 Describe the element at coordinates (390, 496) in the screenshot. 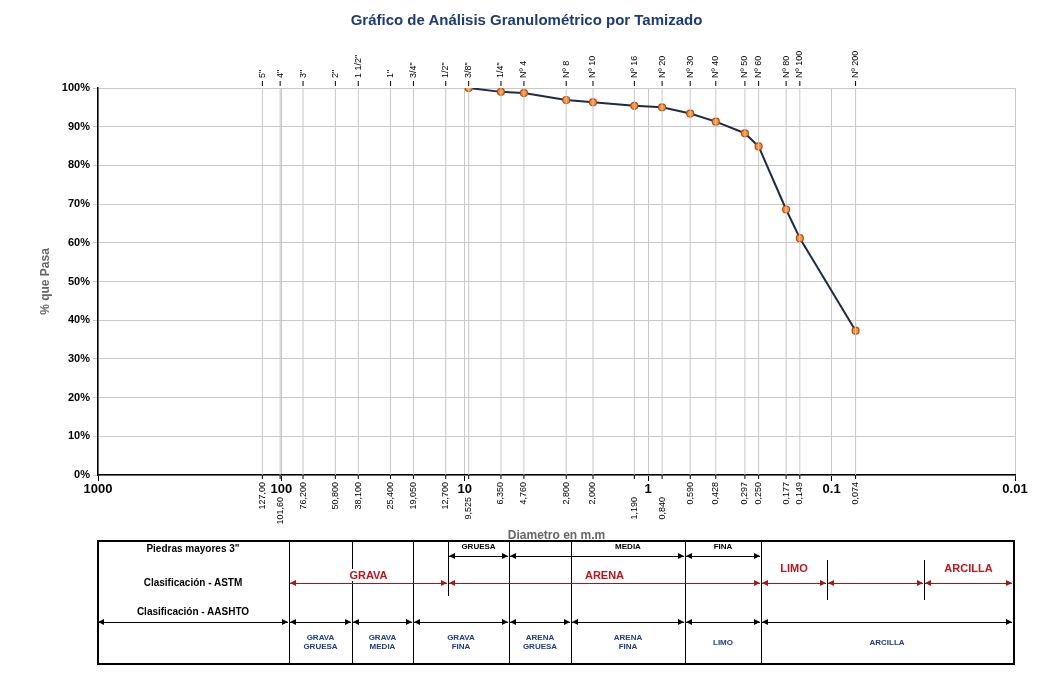

I see `ref-line-label: 25,400` at that location.